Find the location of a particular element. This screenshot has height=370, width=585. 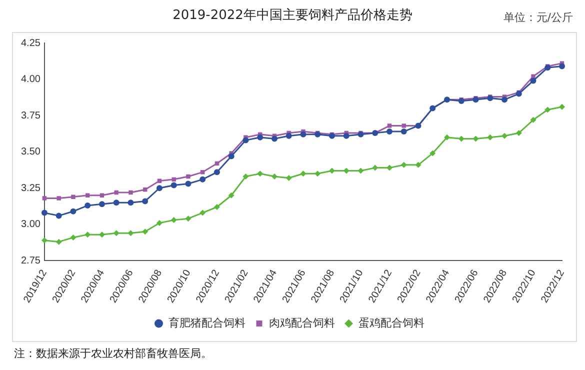

text: 注：数据来源于农业农村部畜牧兽医局。 is located at coordinates (113, 353).